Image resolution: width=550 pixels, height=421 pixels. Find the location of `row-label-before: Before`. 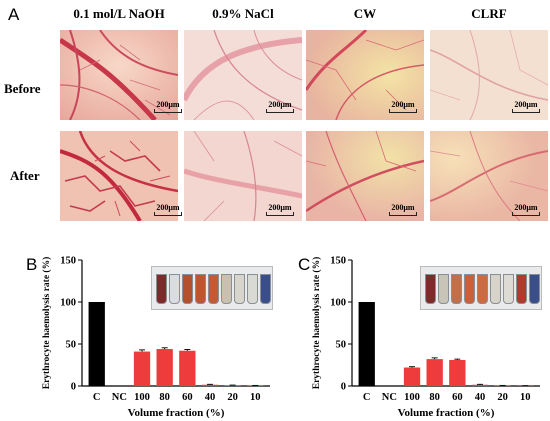

row-label-before: Before is located at coordinates (22, 88).